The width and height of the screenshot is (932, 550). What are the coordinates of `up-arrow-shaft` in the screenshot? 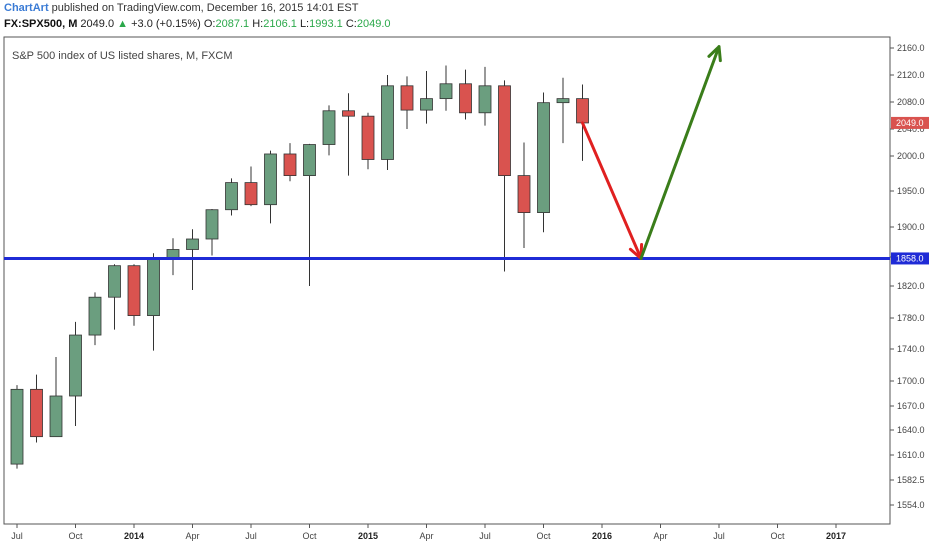 It's located at (680, 152).